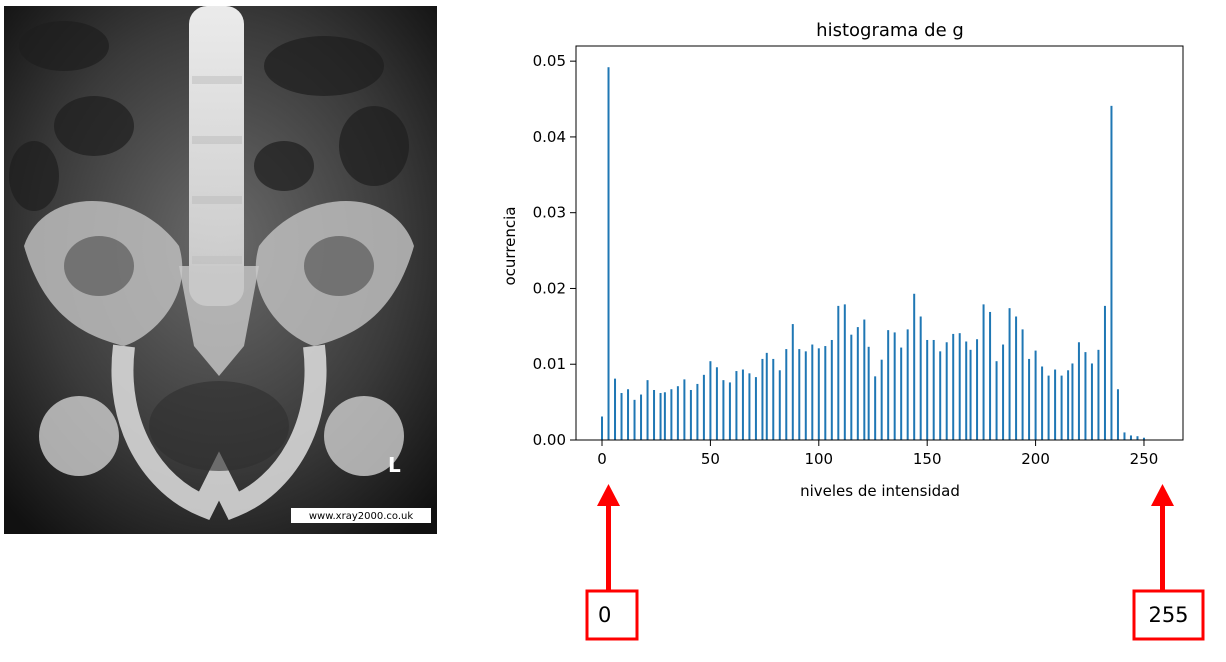 This screenshot has height=662, width=1226. What do you see at coordinates (549, 61) in the screenshot?
I see `y-tick-label: 0.05` at bounding box center [549, 61].